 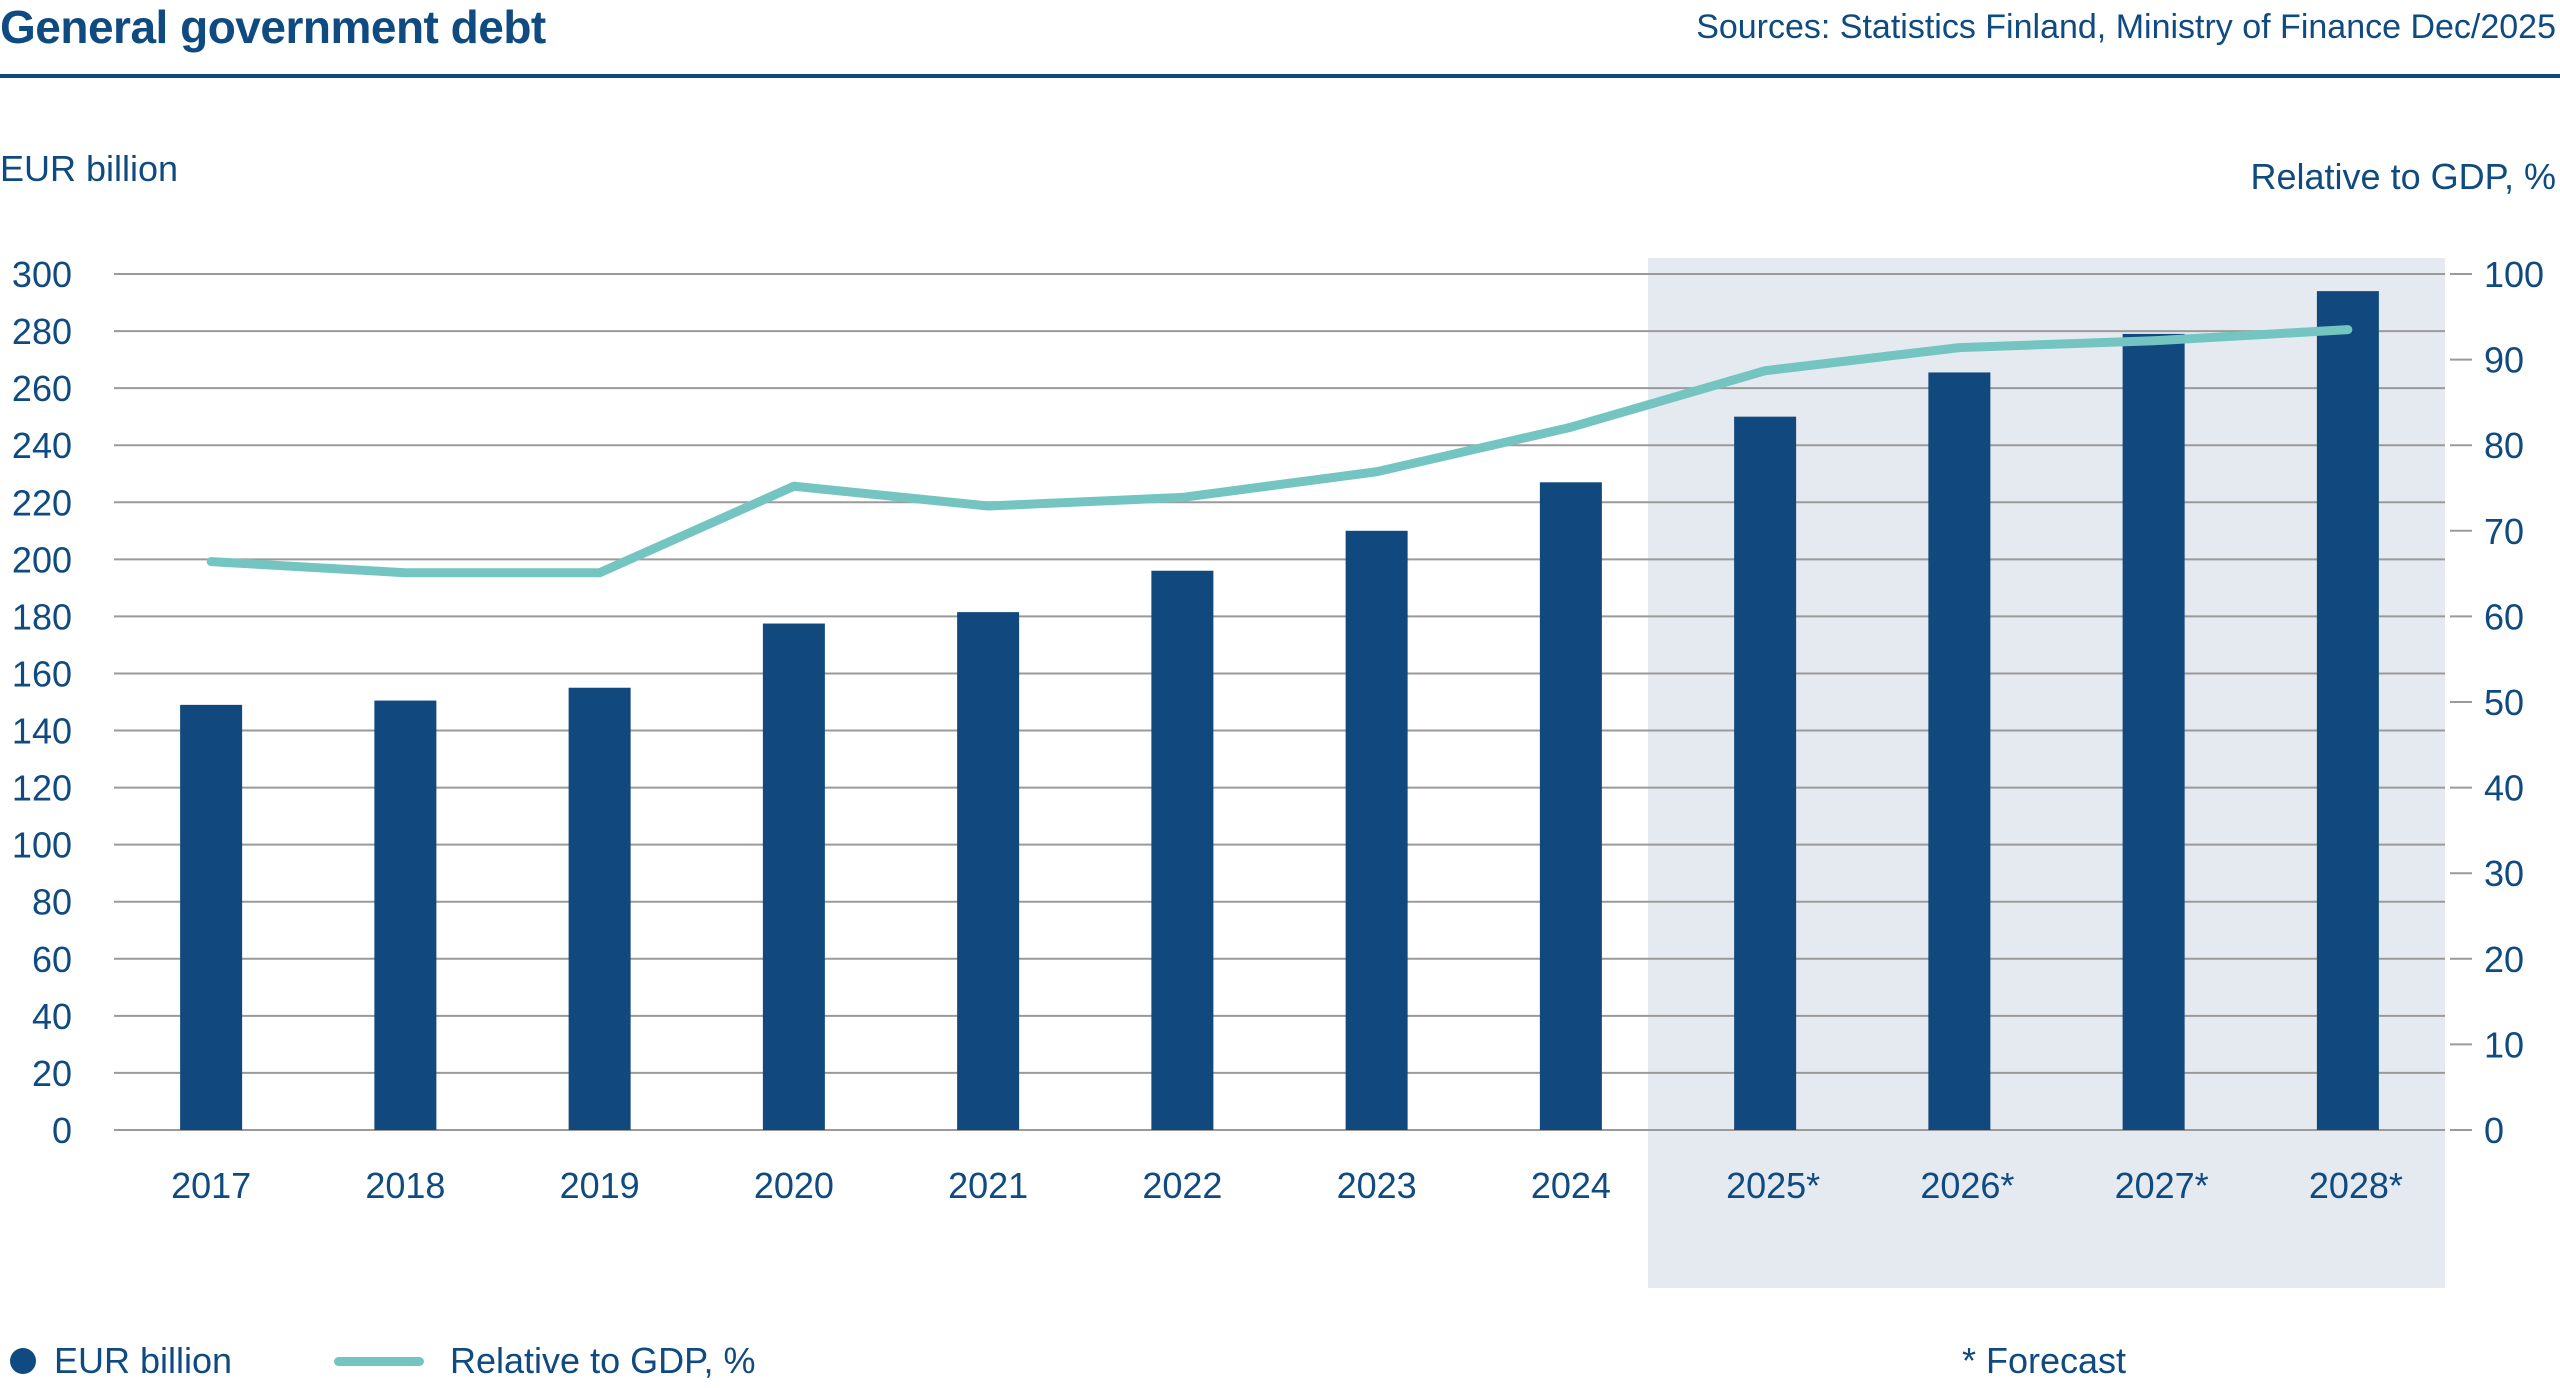 I want to click on bar-2027*, so click(x=2153, y=731).